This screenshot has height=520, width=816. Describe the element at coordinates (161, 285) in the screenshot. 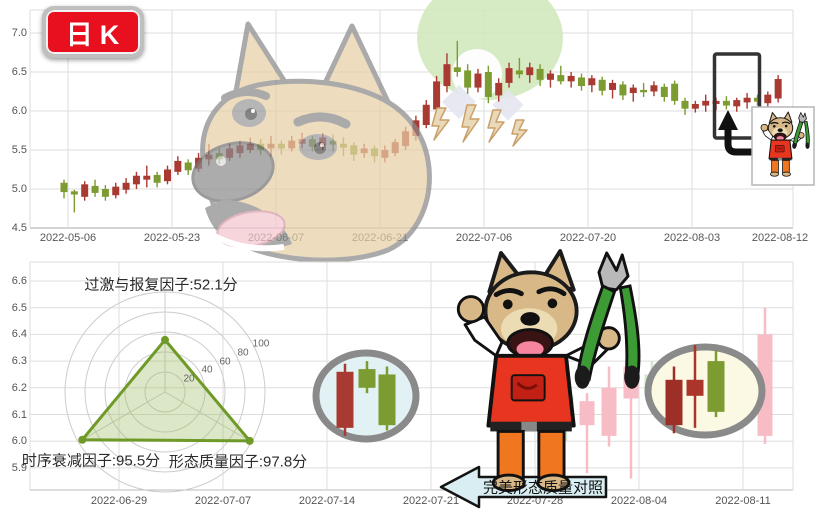

I see `radar-factor-label-top: 过激与报复因子:52.1分` at that location.